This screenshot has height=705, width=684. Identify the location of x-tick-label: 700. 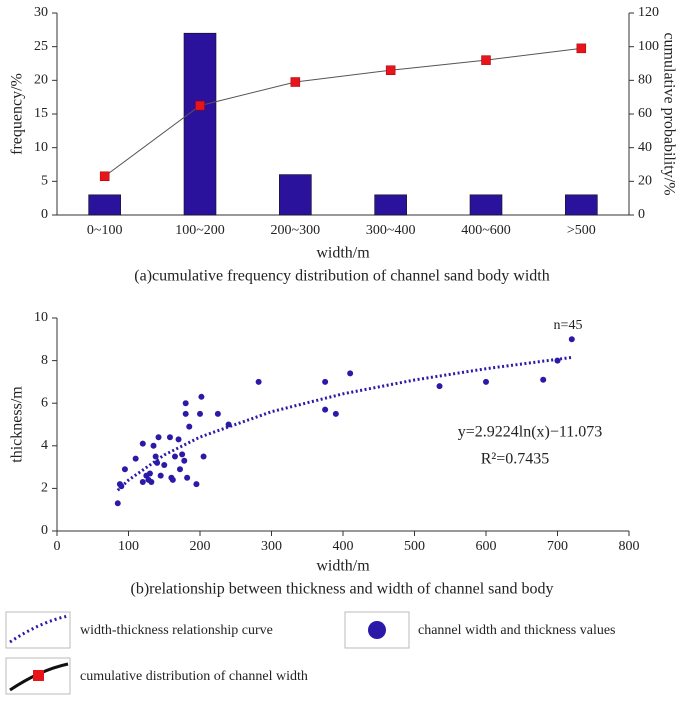
(557, 546).